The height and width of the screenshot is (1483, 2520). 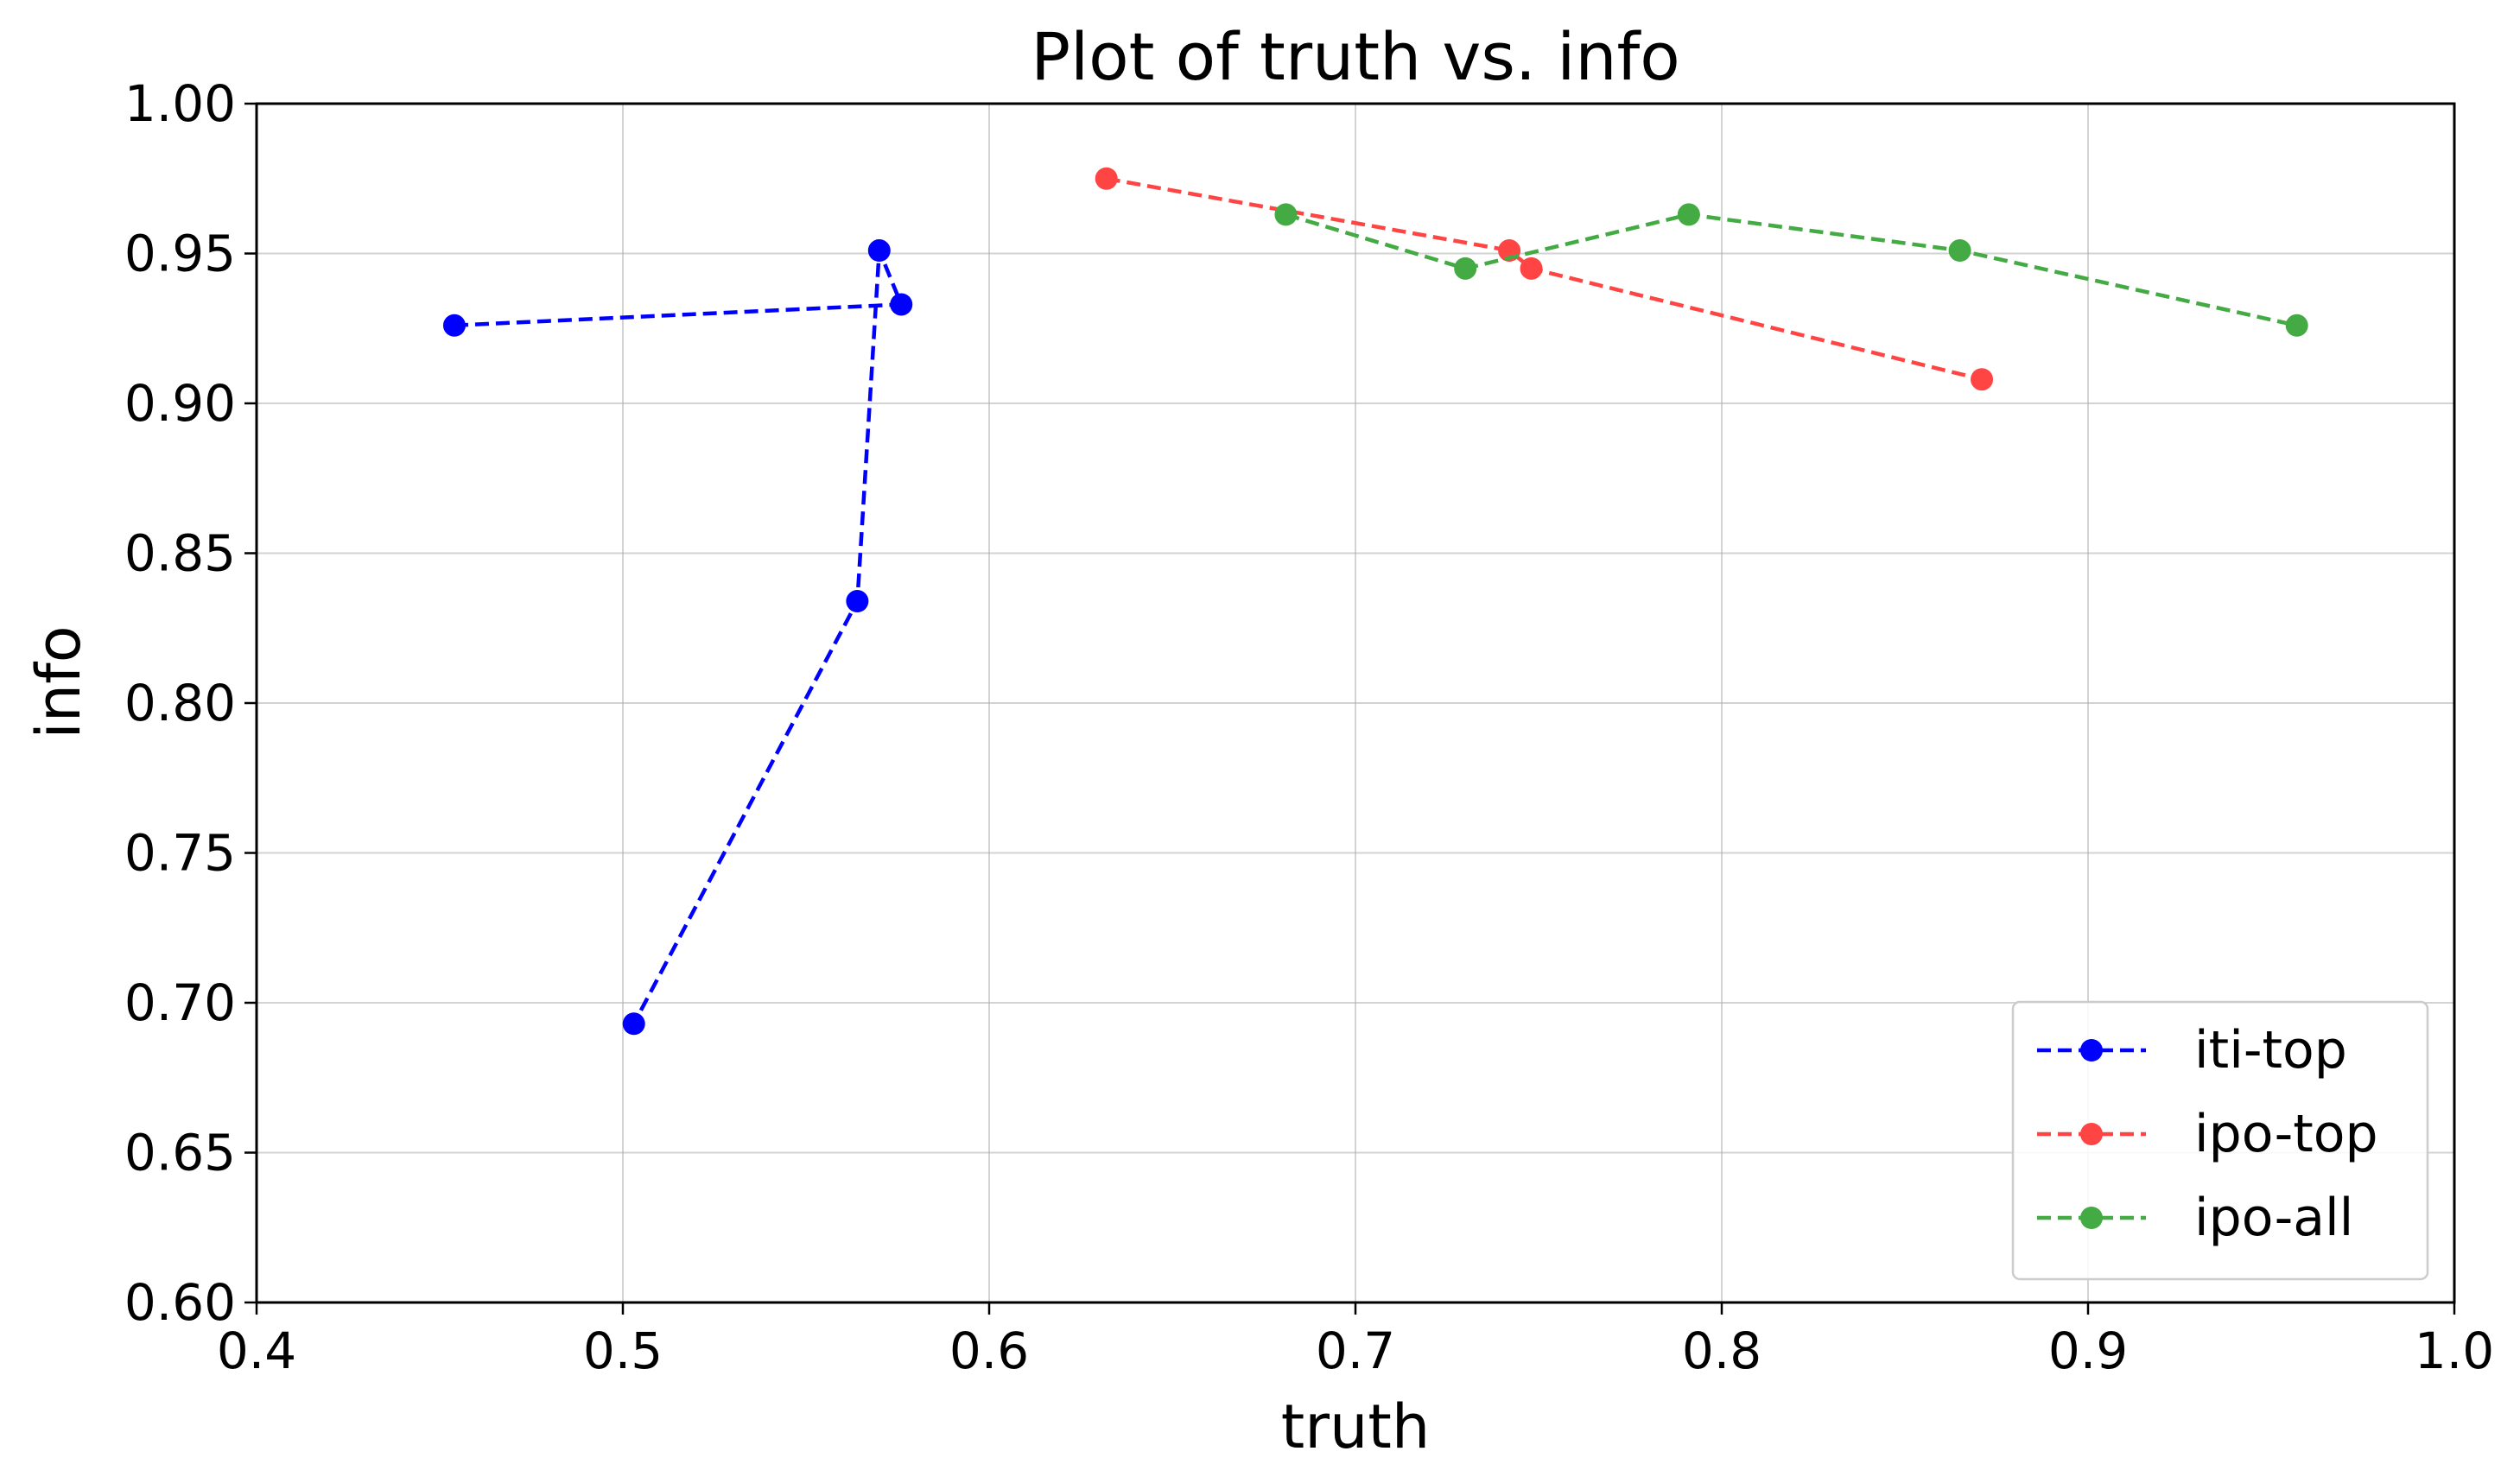 I want to click on y-axis-label: info, so click(x=59, y=681).